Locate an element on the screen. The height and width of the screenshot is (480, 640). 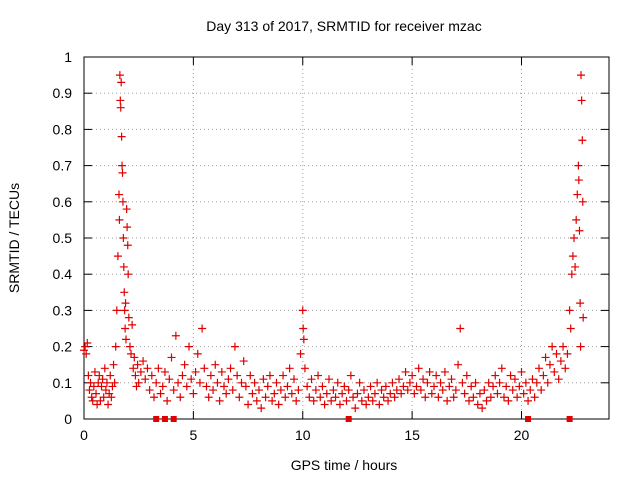
y-axis-title: SRMTID / TECUs is located at coordinates (14, 238).